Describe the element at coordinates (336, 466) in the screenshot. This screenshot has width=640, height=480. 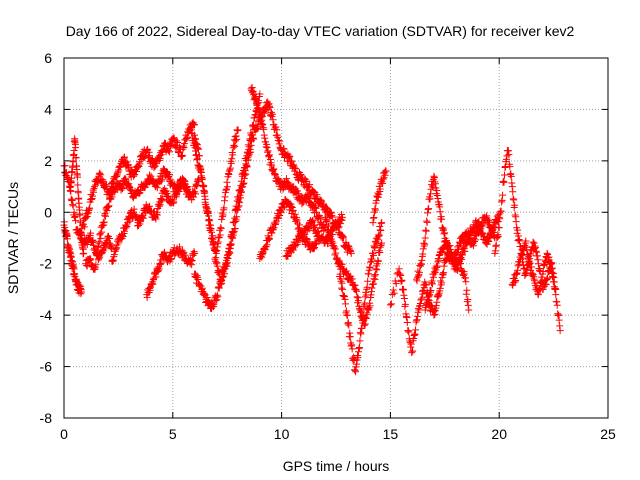
I see `x-axis-label: GPS time / hours` at that location.